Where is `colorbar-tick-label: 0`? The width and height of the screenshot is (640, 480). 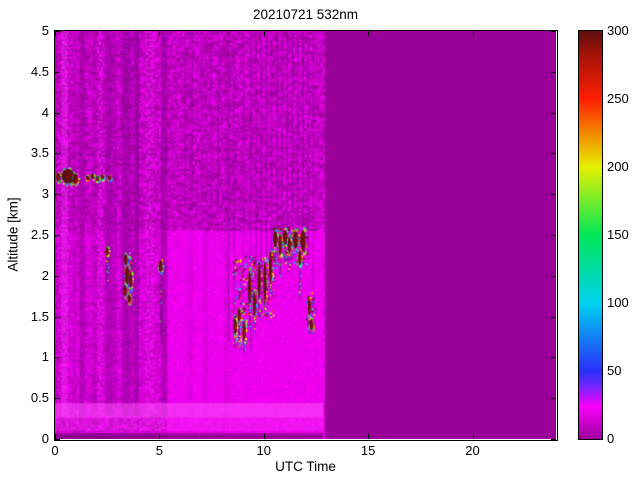 colorbar-tick-label: 0 is located at coordinates (611, 438).